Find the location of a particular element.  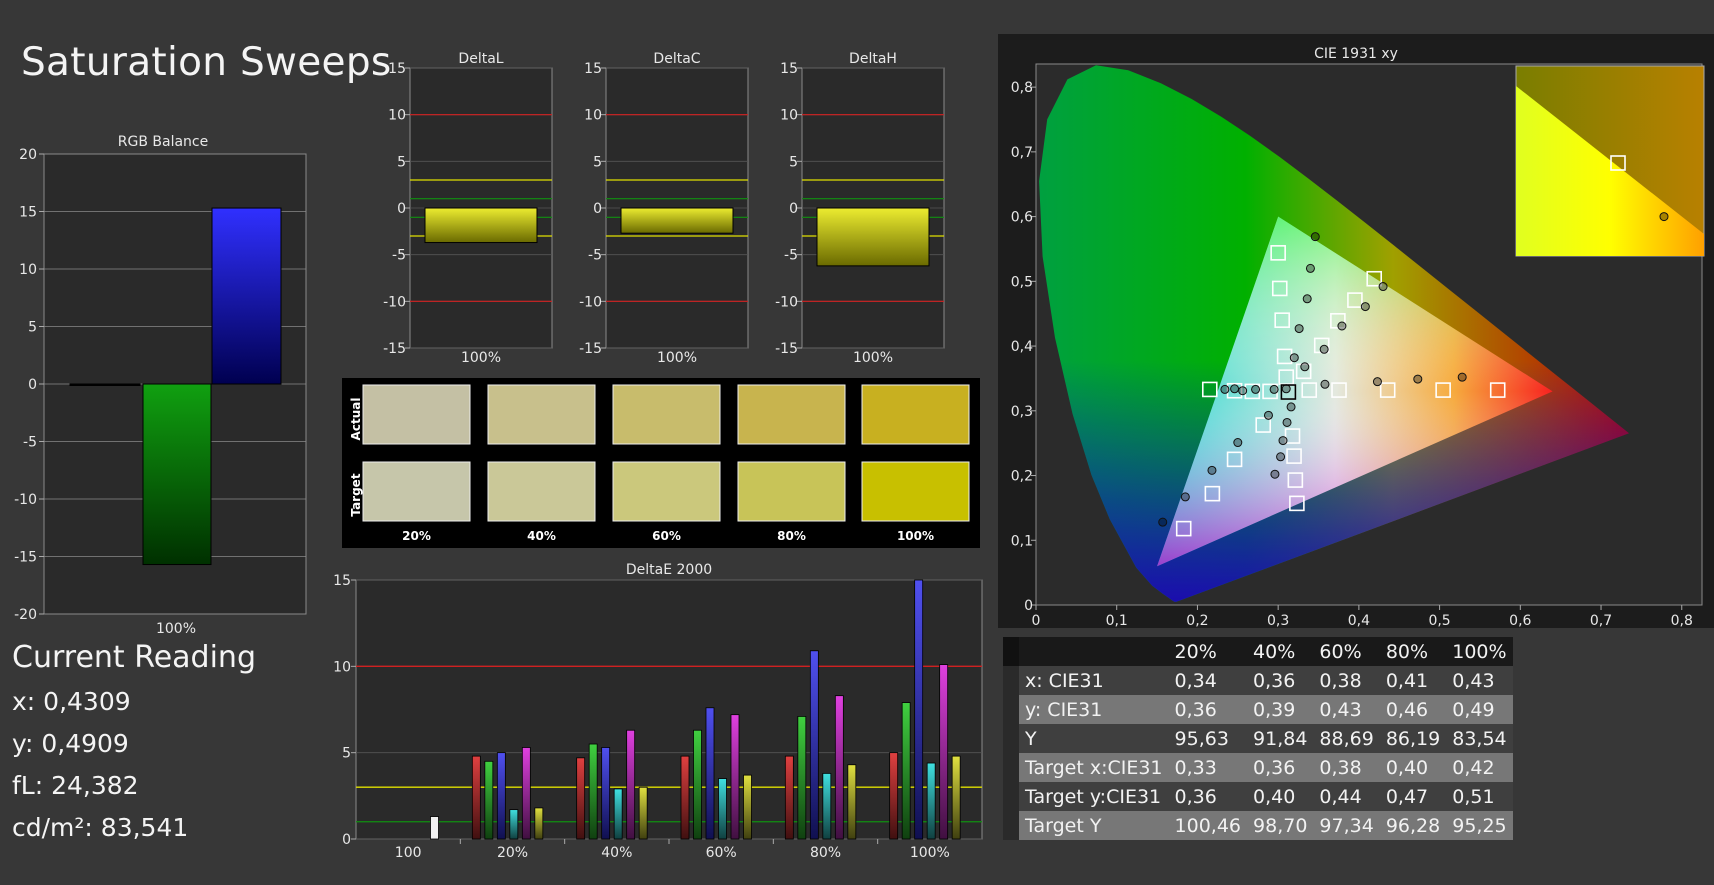

rgb-y-tick-label: 0 is located at coordinates (32, 385).